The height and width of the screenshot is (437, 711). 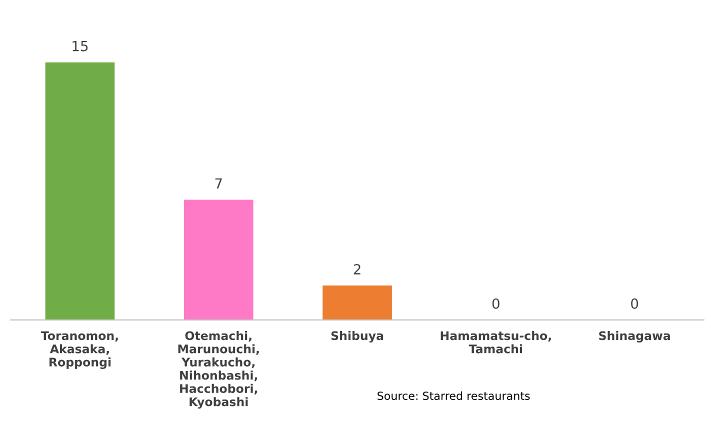 What do you see at coordinates (634, 336) in the screenshot?
I see `x-tick-label: Shinagawa` at bounding box center [634, 336].